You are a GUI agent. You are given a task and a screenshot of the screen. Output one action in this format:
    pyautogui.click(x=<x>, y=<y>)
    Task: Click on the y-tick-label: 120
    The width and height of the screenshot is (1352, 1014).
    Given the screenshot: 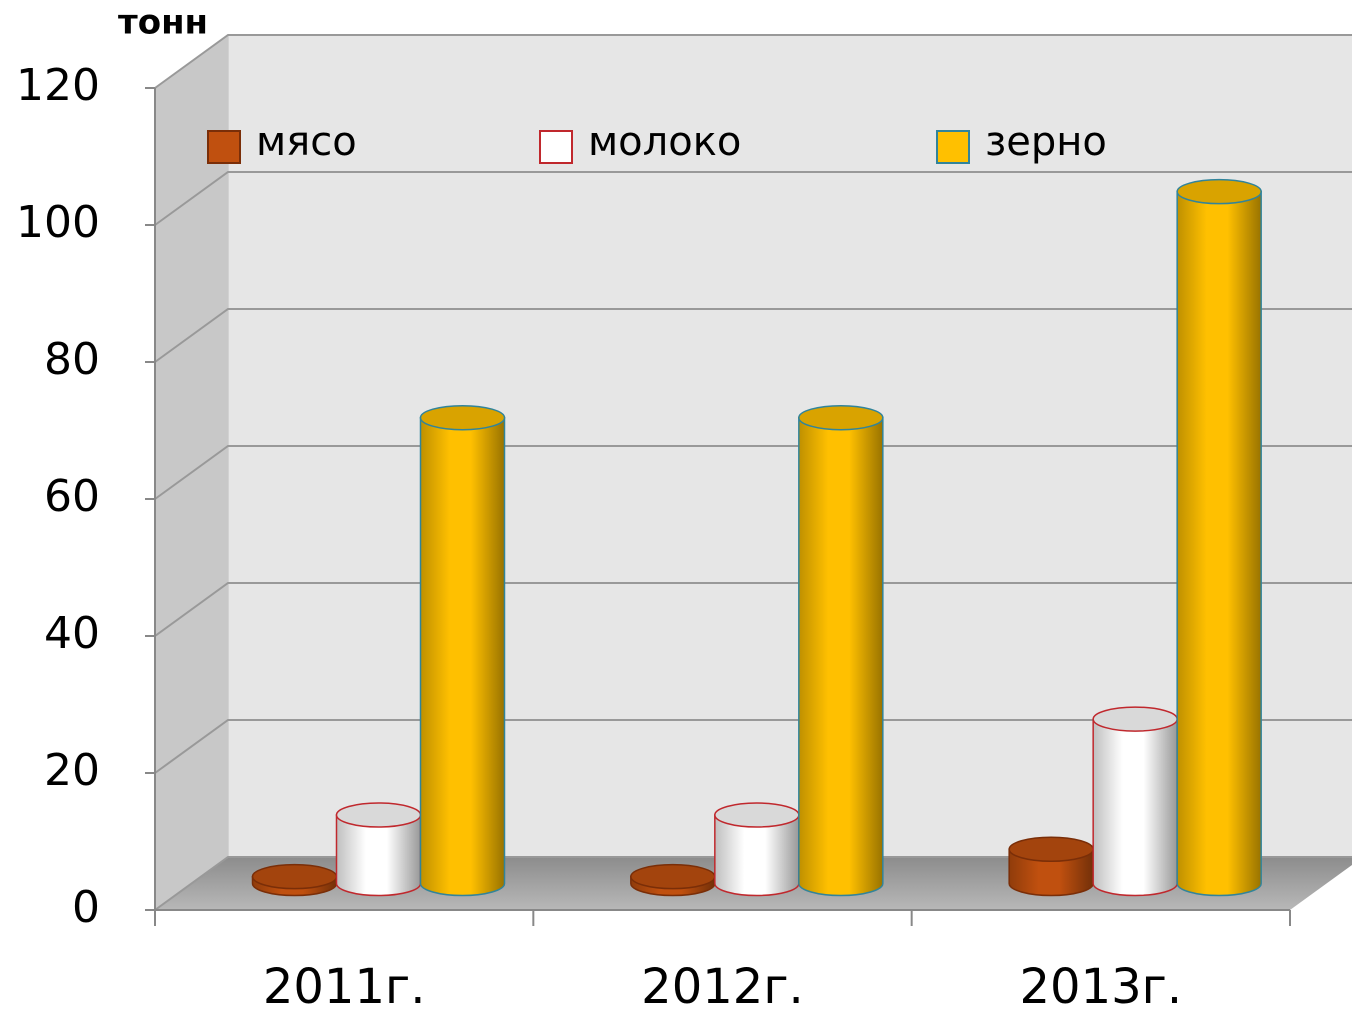 What is the action you would take?
    pyautogui.click(x=58, y=85)
    